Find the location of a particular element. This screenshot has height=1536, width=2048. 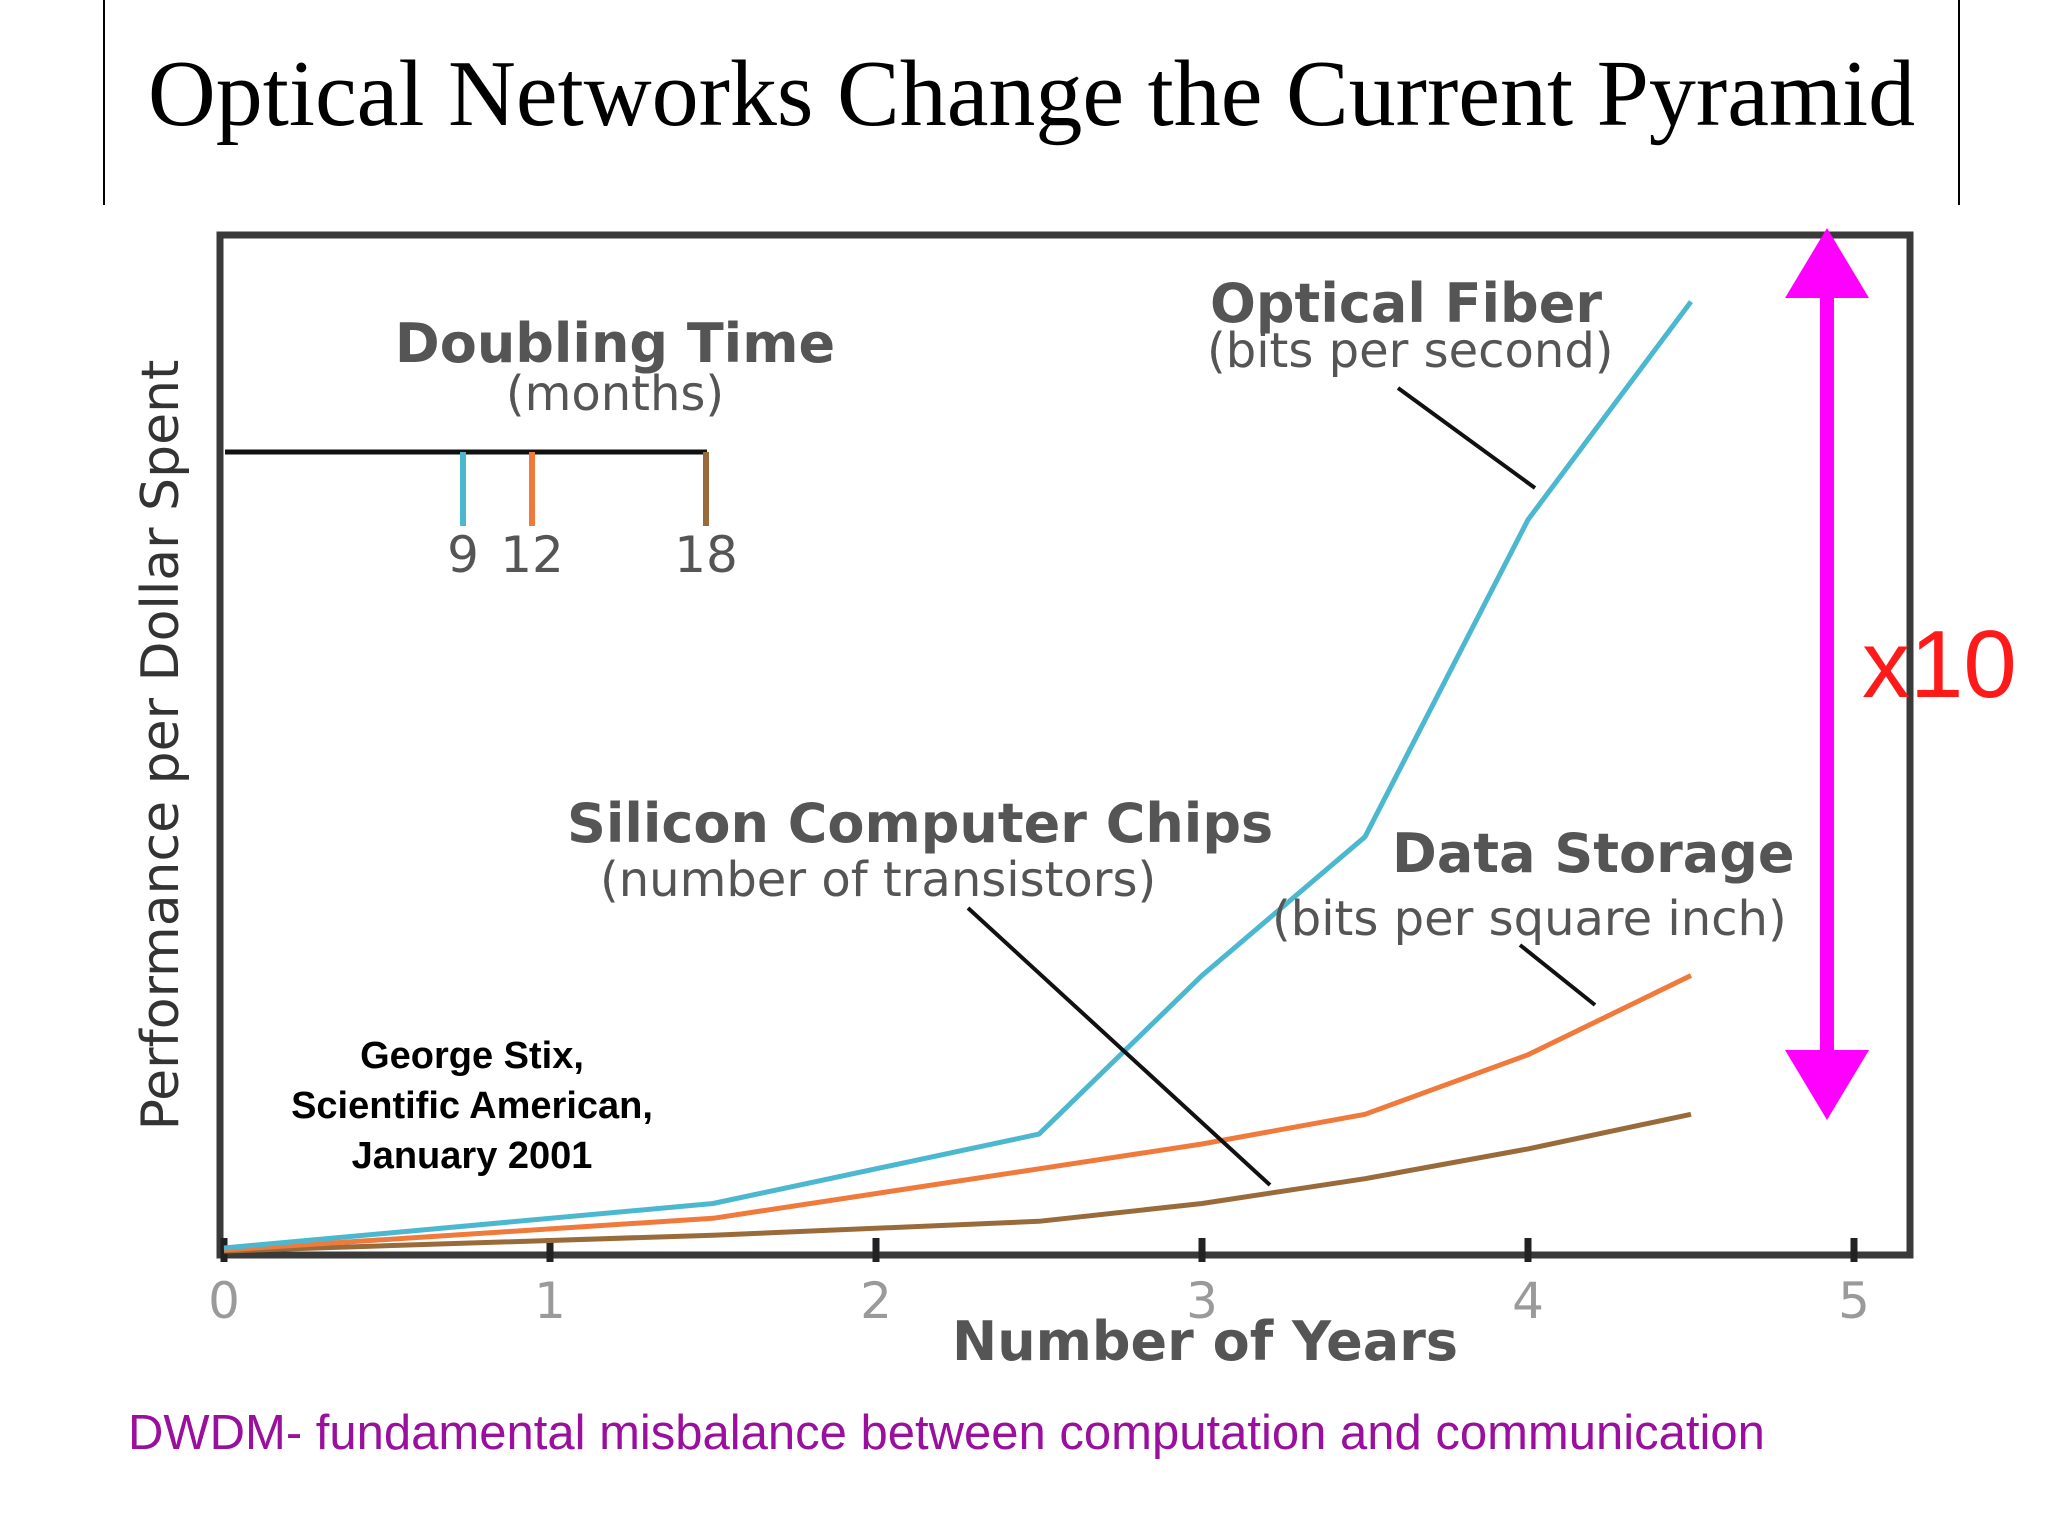

legend-label-12: 12 is located at coordinates (532, 555).